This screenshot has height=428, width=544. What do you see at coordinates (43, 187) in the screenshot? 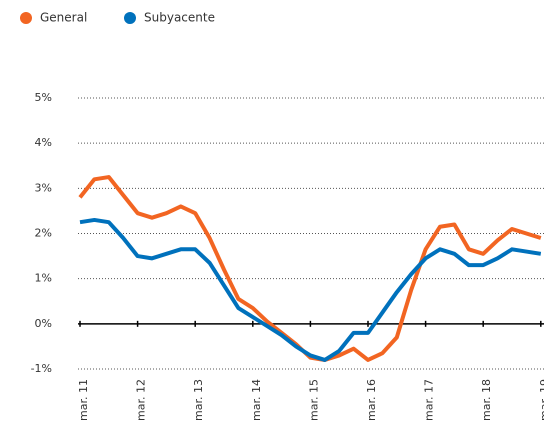
I see `y-tick-label: 3%` at bounding box center [43, 187].